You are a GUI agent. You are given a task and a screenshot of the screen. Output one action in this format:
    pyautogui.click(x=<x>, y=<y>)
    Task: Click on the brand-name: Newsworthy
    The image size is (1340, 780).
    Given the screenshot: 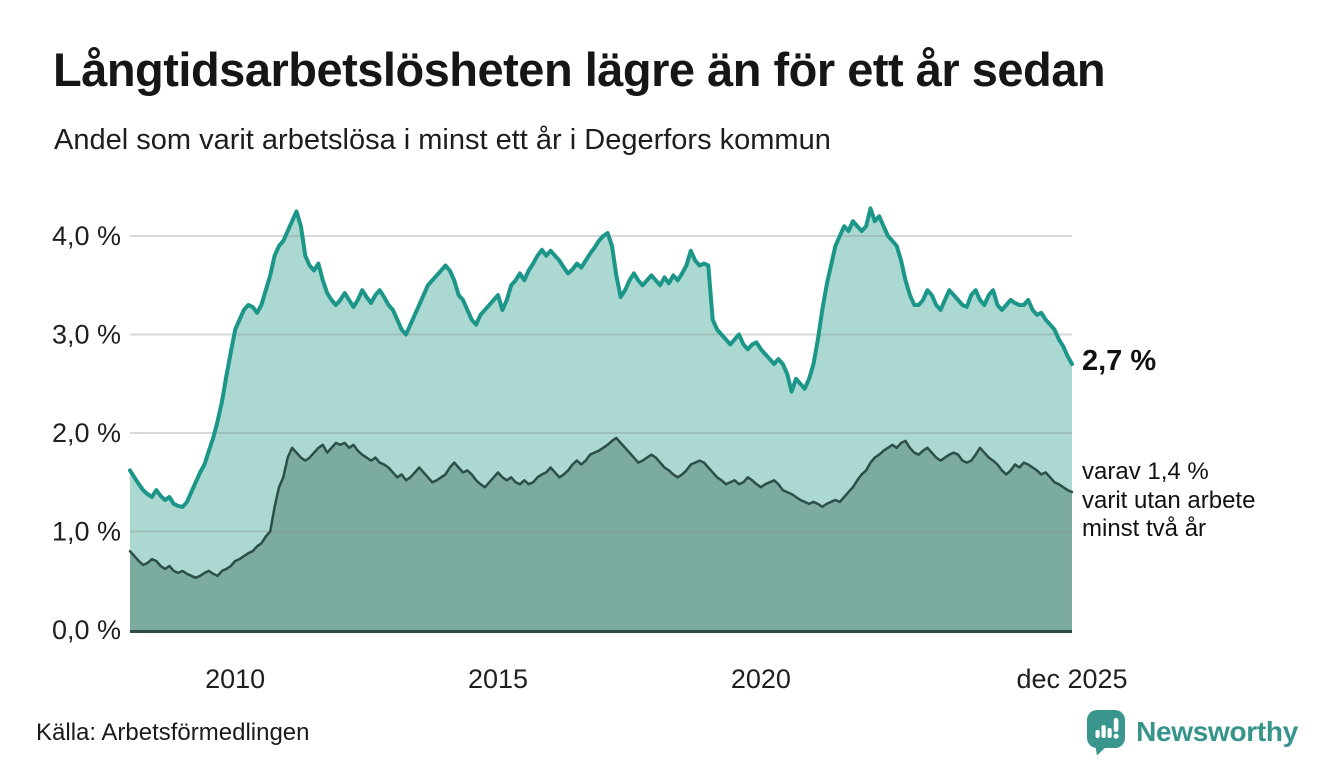 What is the action you would take?
    pyautogui.click(x=1217, y=731)
    